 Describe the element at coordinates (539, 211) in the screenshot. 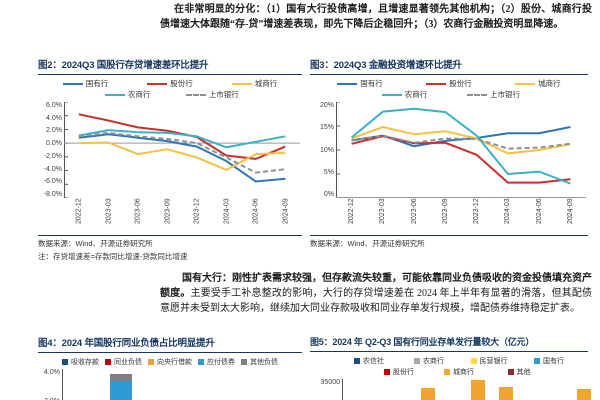

I see `x-tick-label: 2024-06` at that location.